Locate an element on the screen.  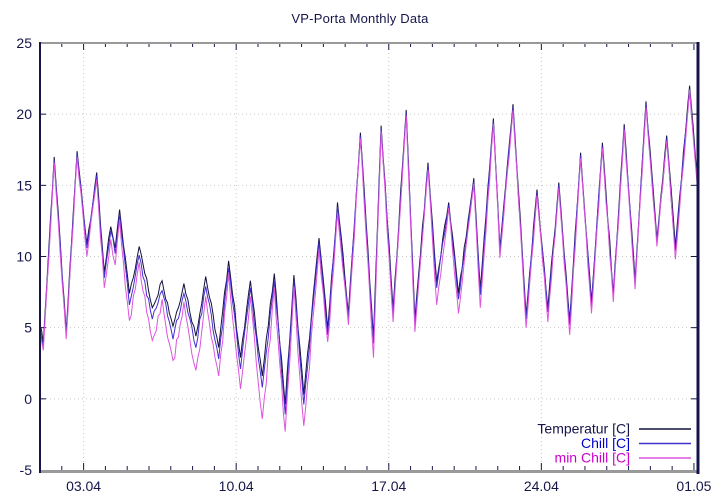
y-tick-label: 5 is located at coordinates (28, 328).